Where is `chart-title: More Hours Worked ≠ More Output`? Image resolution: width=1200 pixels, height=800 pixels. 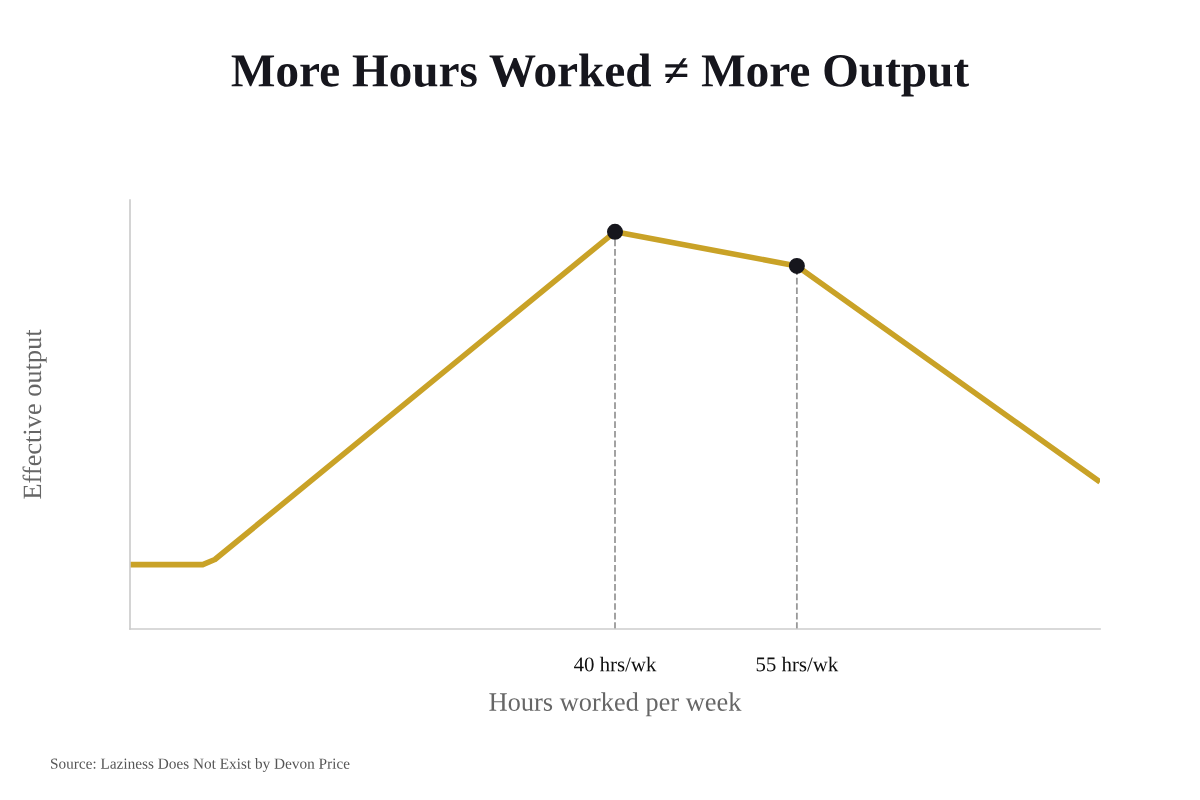 chart-title: More Hours Worked ≠ More Output is located at coordinates (600, 75).